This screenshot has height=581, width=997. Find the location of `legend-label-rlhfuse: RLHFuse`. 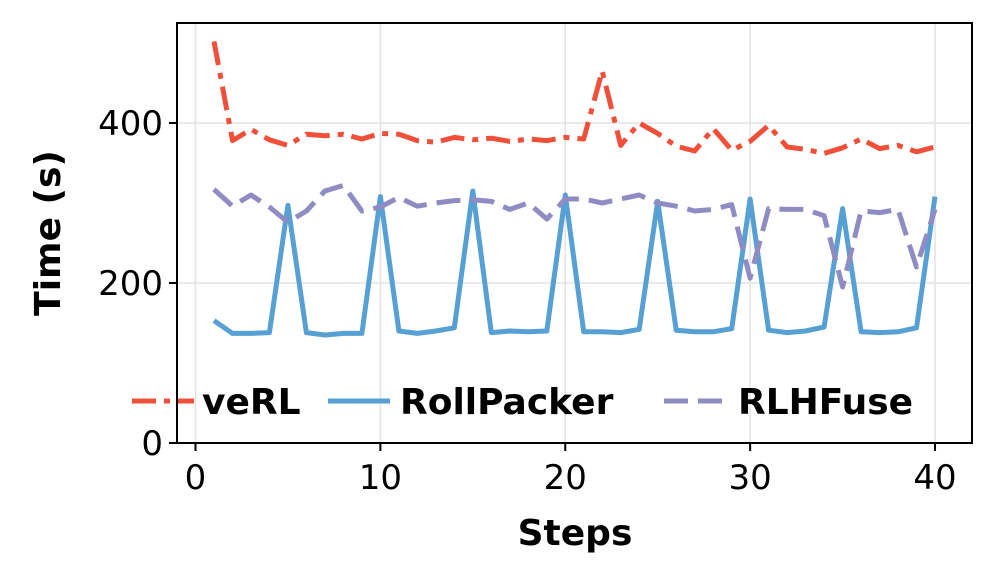

legend-label-rlhfuse: RLHFuse is located at coordinates (825, 402).